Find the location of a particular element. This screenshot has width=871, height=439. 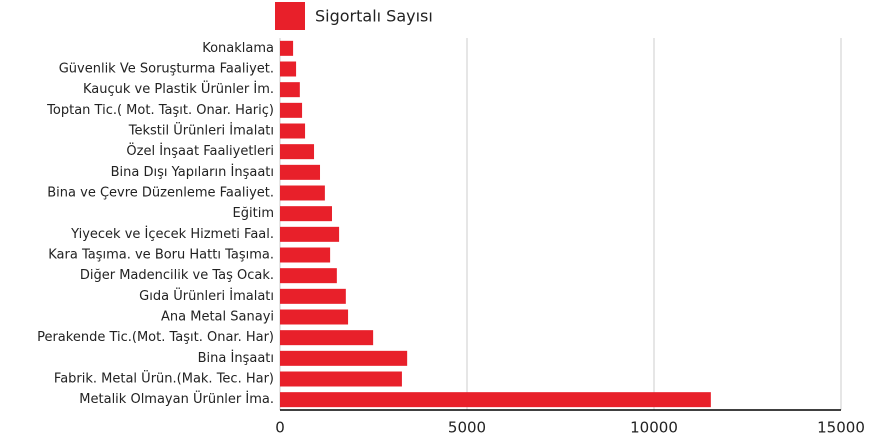

x-tick-label: 0 is located at coordinates (280, 428).